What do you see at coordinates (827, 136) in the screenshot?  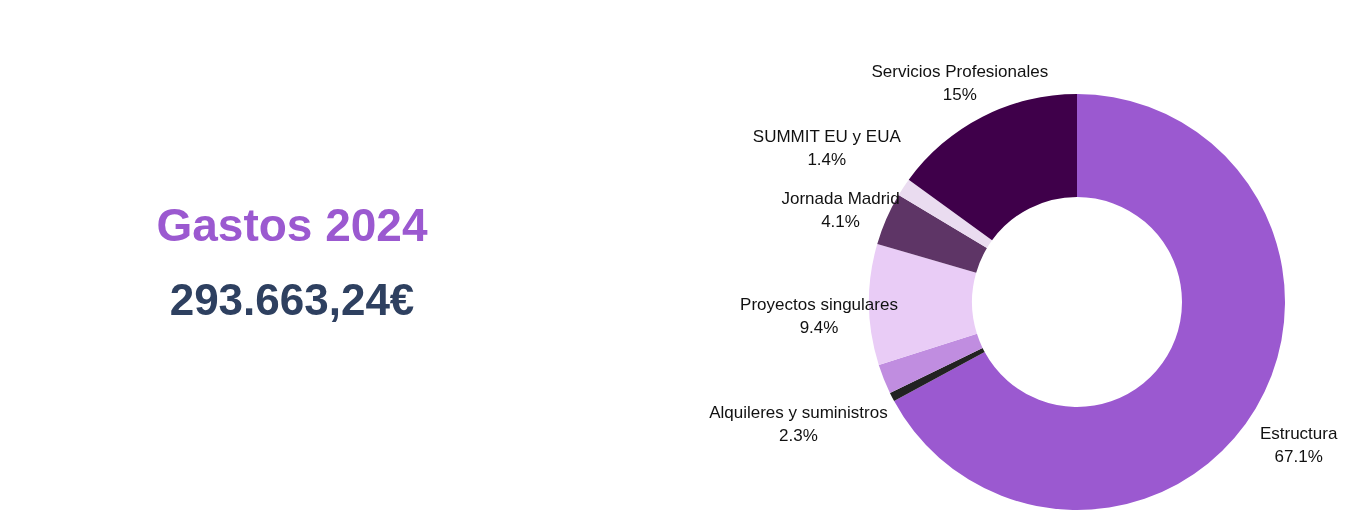 I see `slice-label: SUMMIT EU y EUA` at bounding box center [827, 136].